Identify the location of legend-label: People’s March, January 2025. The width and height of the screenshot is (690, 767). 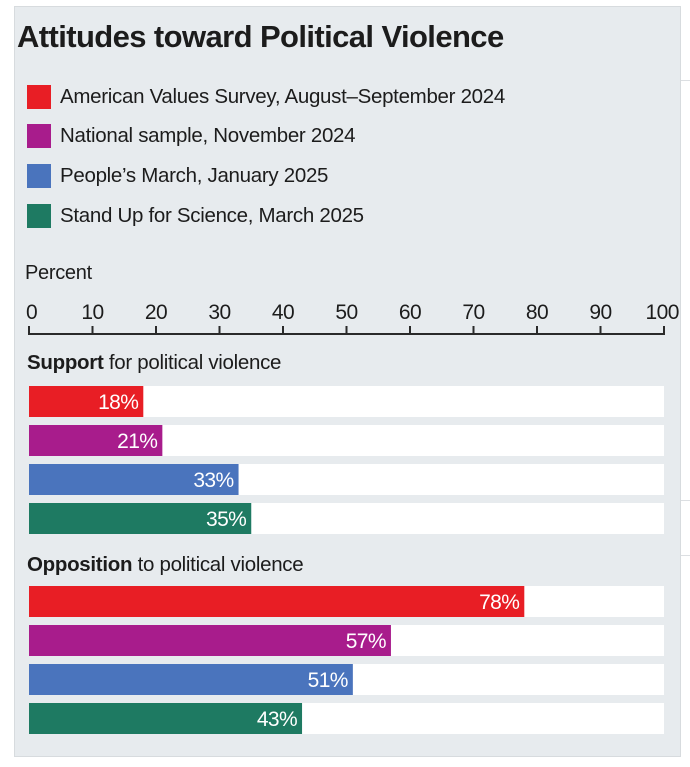
(194, 175).